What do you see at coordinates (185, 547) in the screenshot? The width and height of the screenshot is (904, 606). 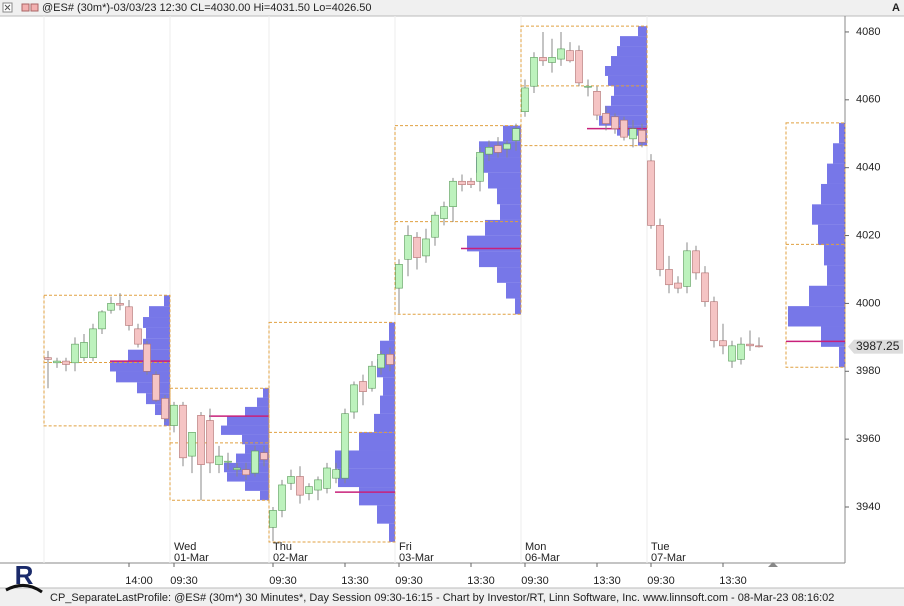 I see `day-label: Wed` at bounding box center [185, 547].